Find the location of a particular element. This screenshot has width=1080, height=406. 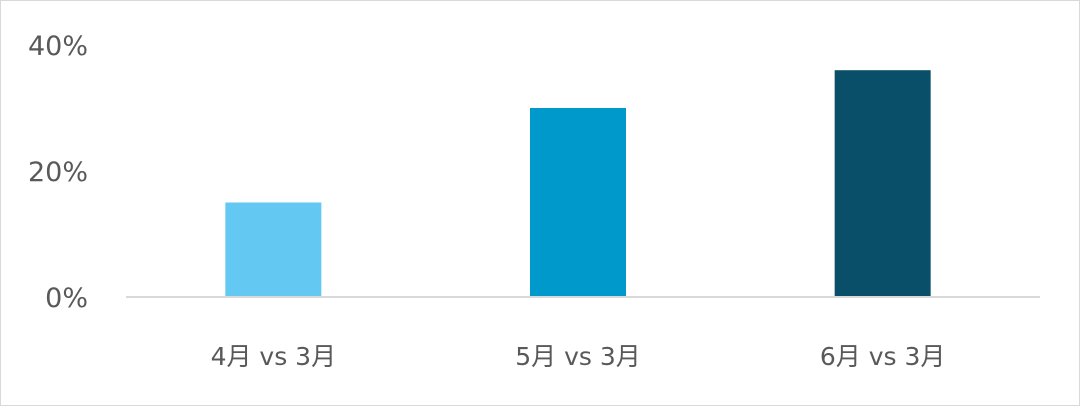

y-tick-label: 20% is located at coordinates (58, 172).